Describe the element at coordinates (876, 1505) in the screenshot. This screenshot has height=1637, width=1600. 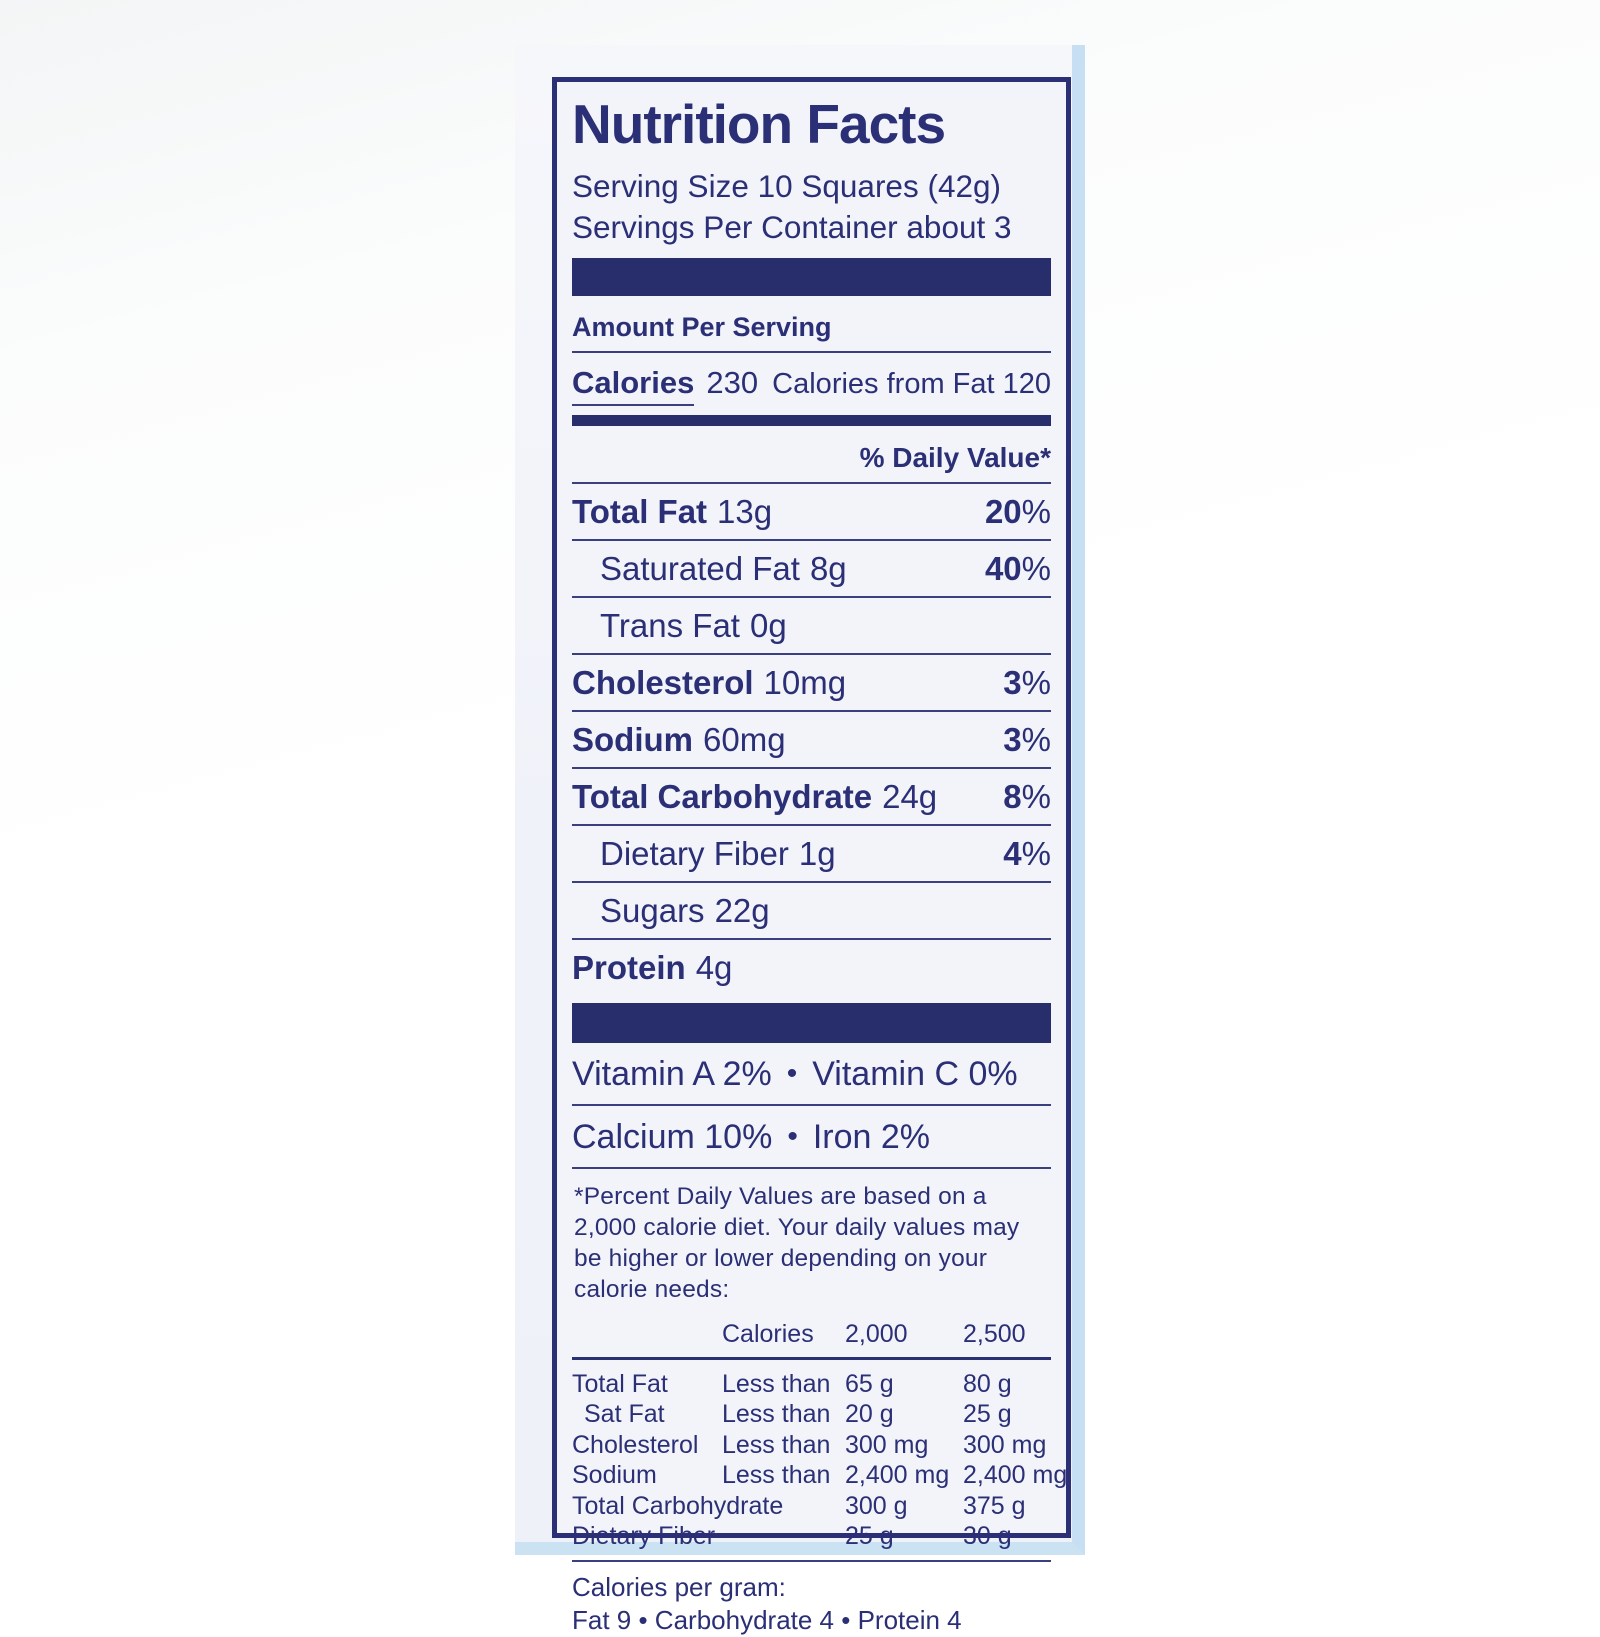
I see `table-cell: 300 g` at that location.